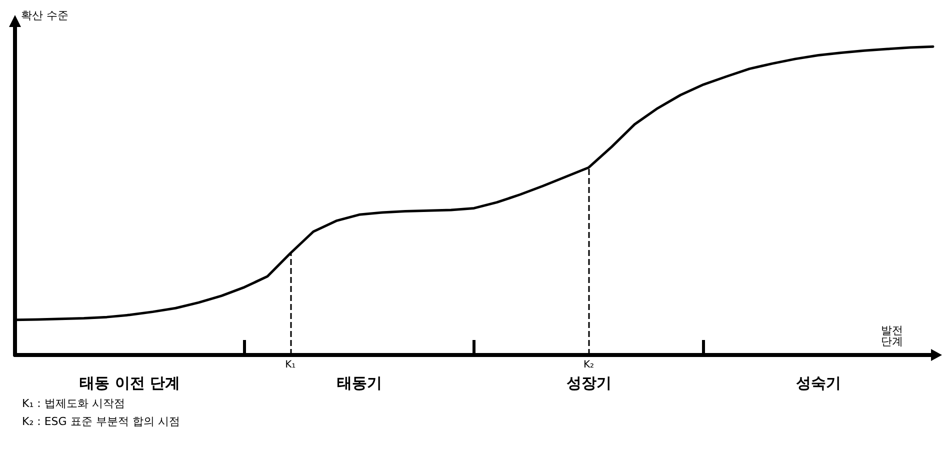 This screenshot has height=455, width=947. Describe the element at coordinates (818, 383) in the screenshot. I see `text: 성숙기` at that location.